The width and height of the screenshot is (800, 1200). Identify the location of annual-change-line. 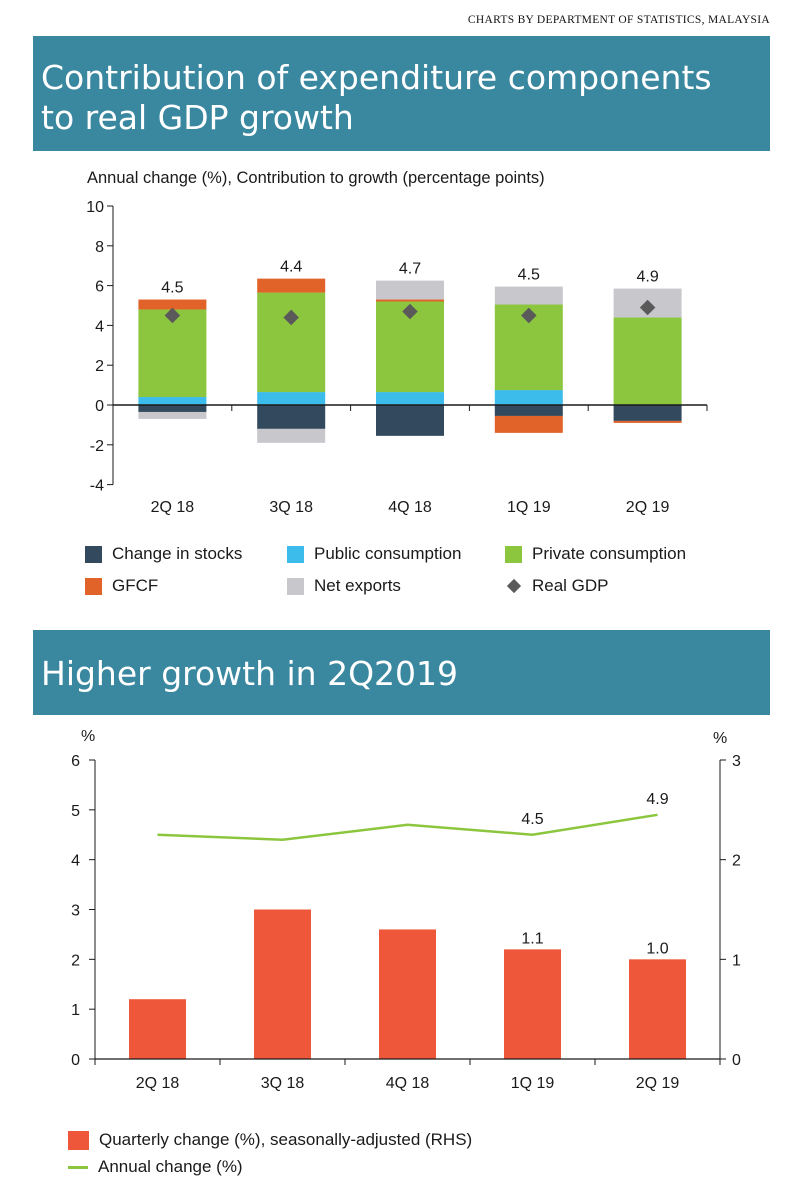
(407, 827).